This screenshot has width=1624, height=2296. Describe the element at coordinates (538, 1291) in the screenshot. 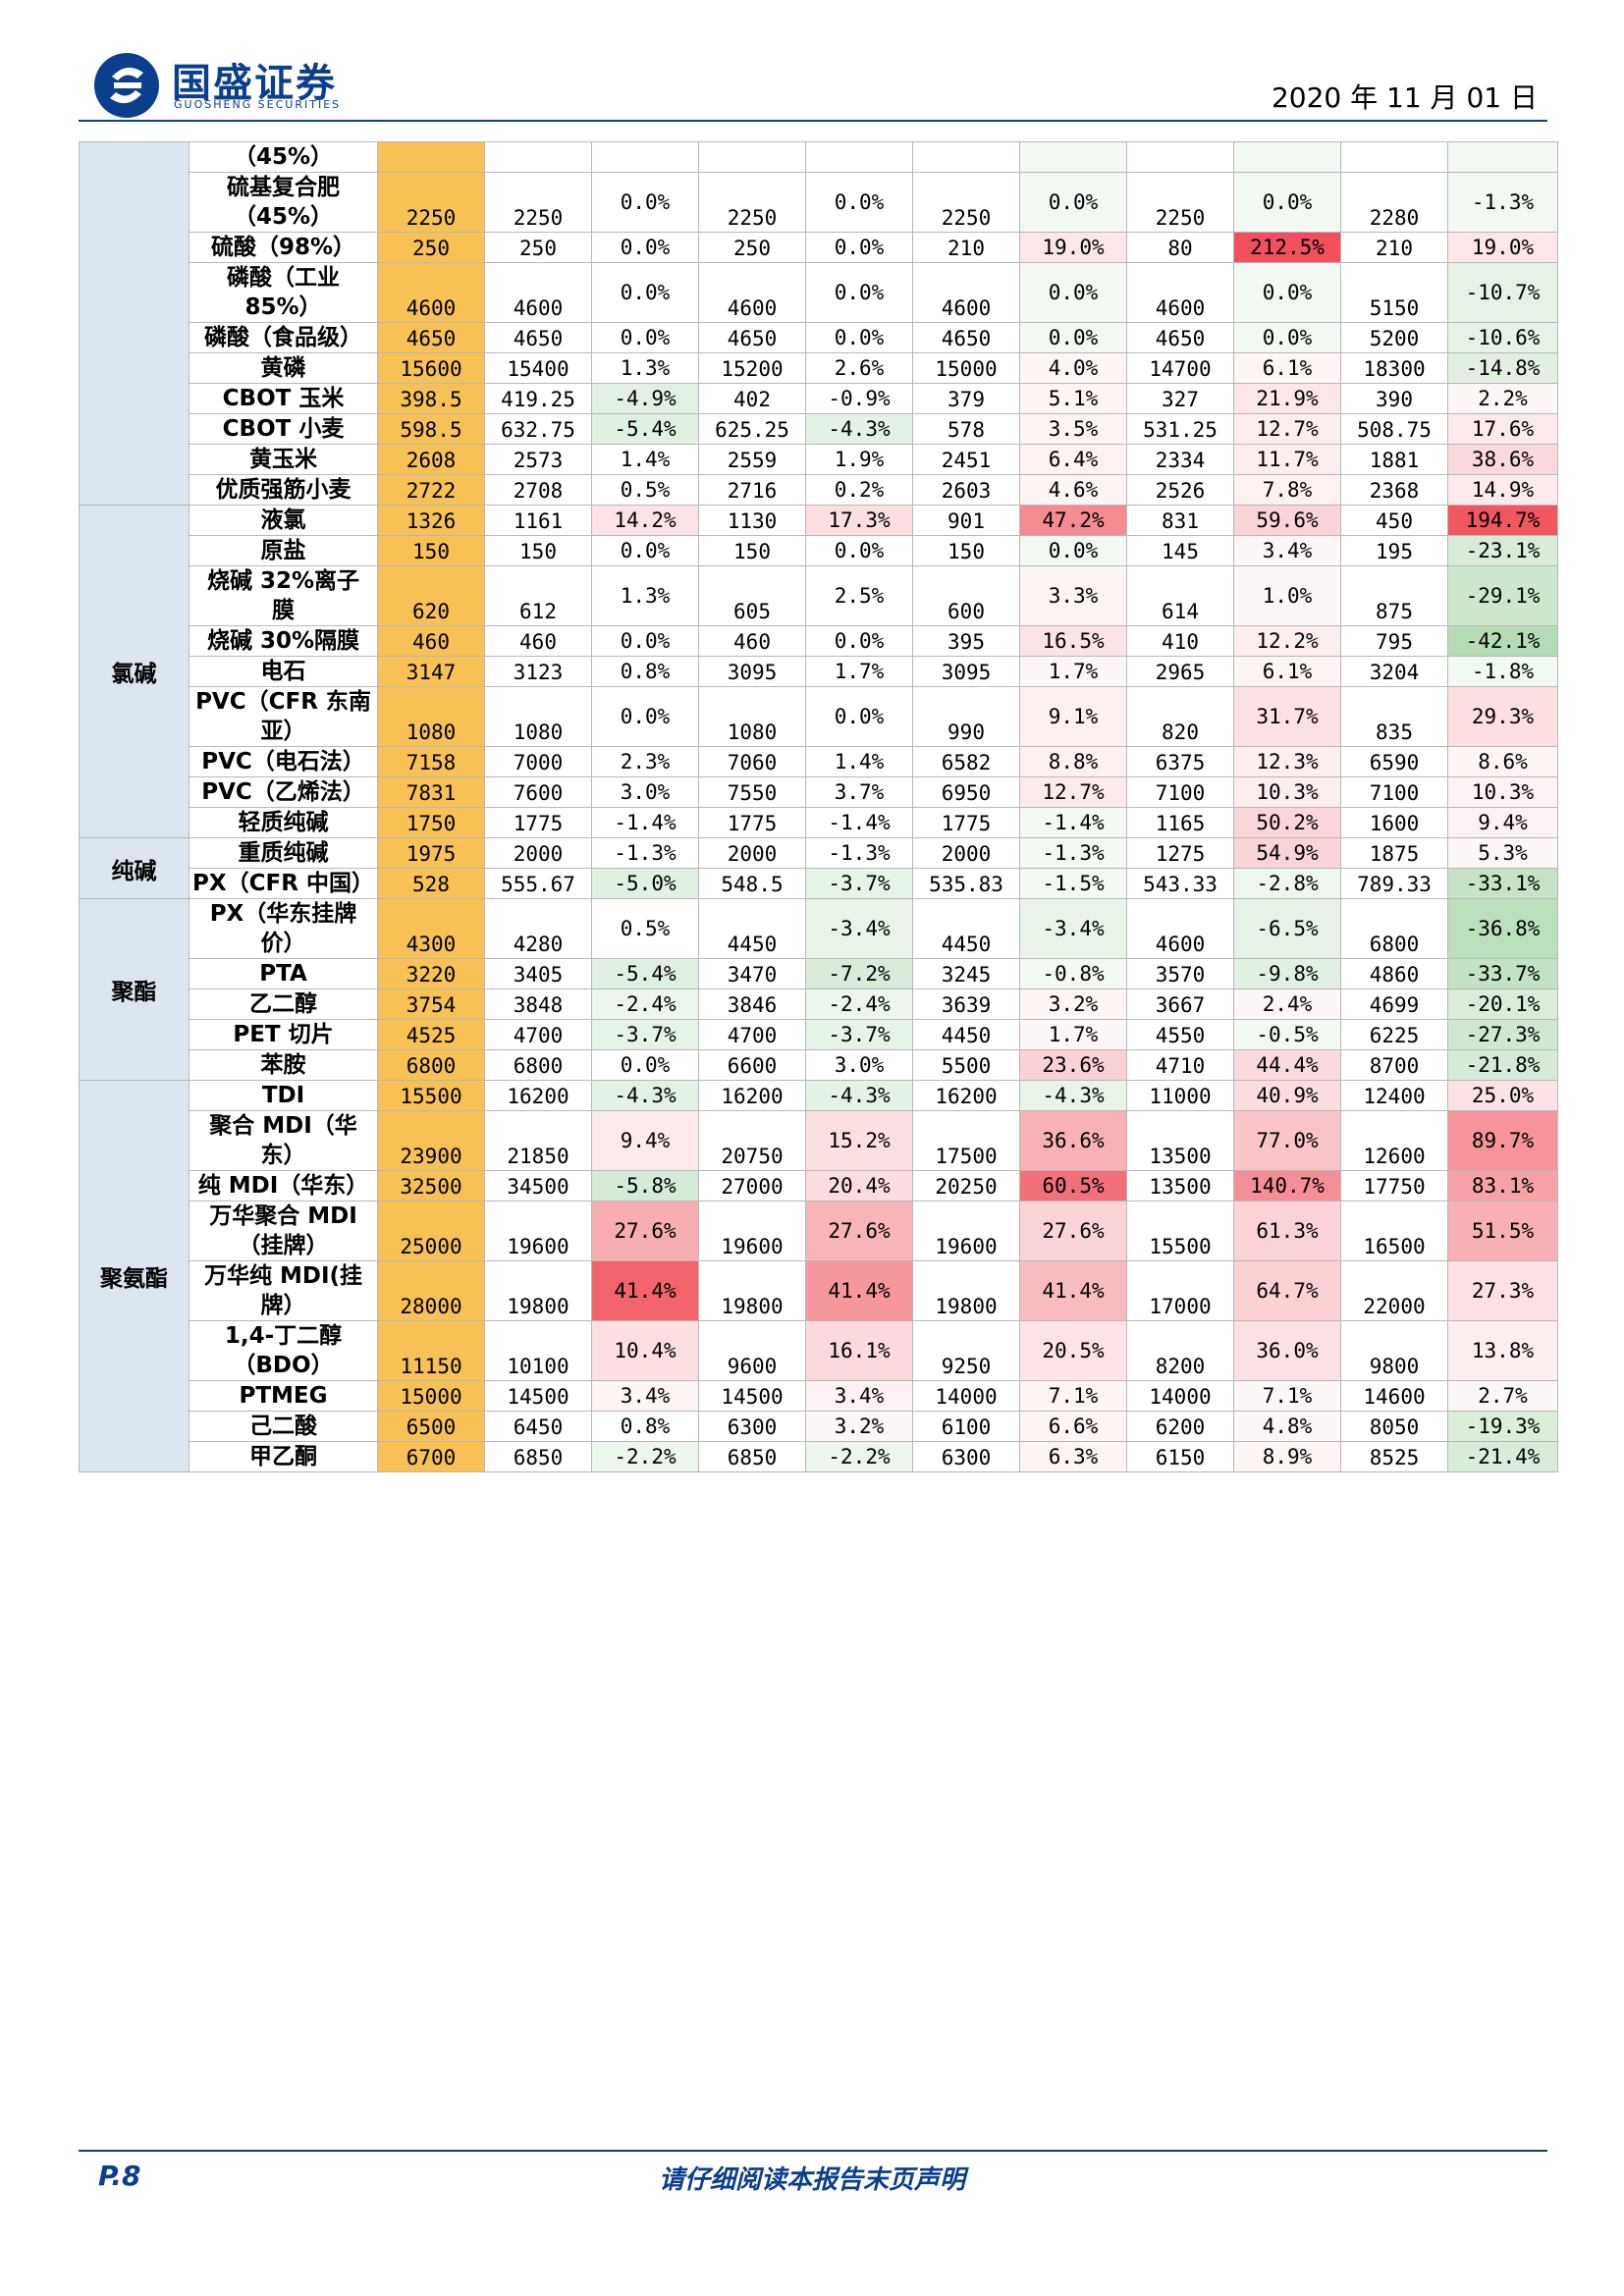

I see `past-price: 19800` at that location.